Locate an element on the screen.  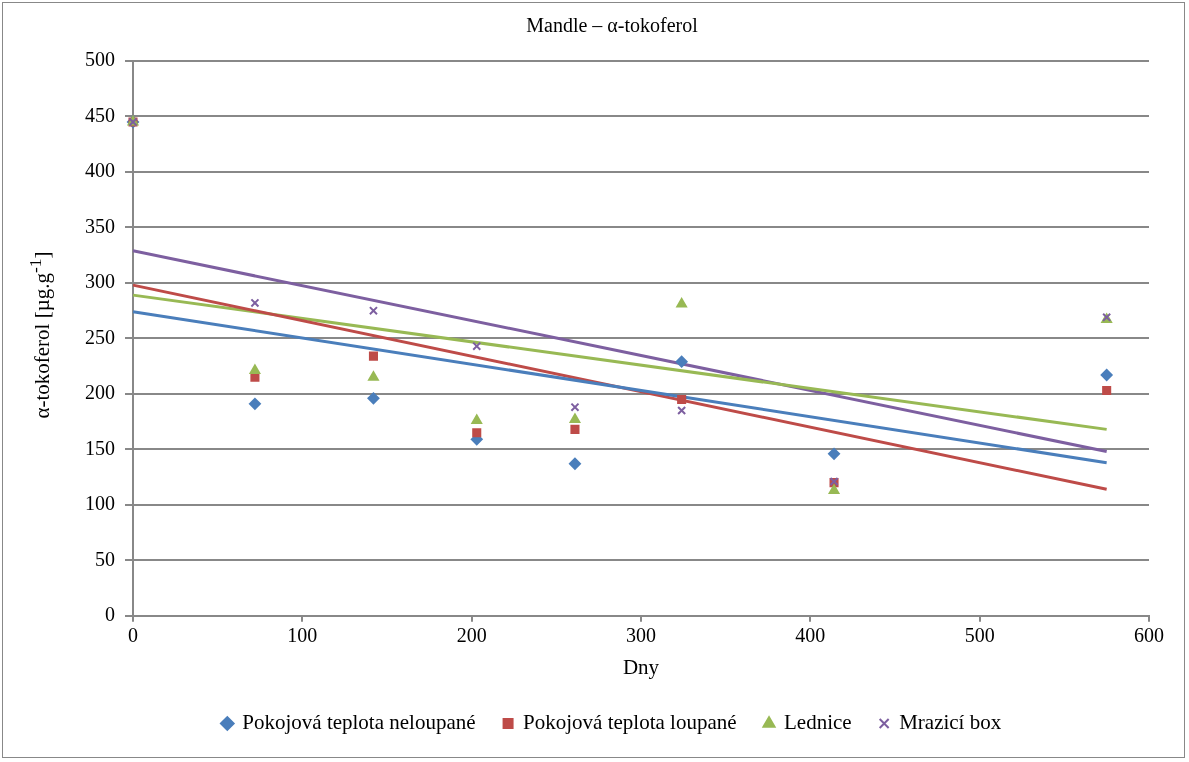
y-tick-label: 400 is located at coordinates (100, 170).